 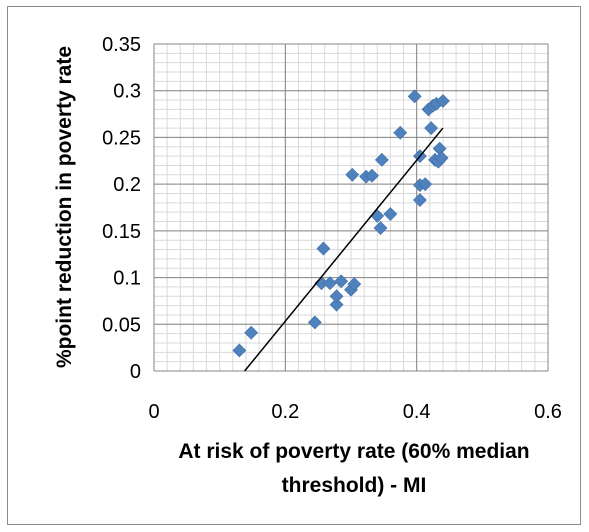 What do you see at coordinates (121, 138) in the screenshot?
I see `y-tick-label: 0.25` at bounding box center [121, 138].